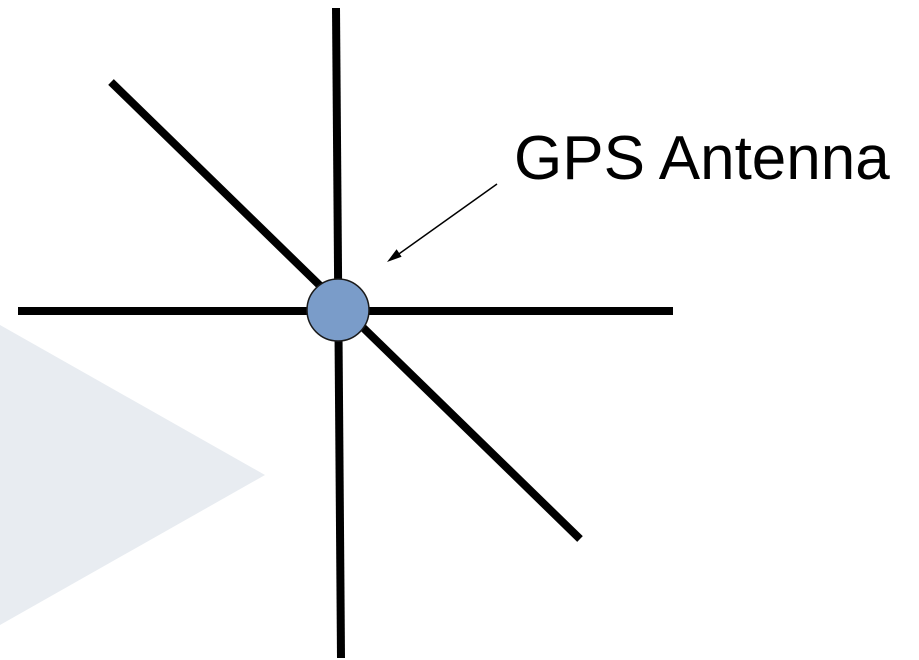 The height and width of the screenshot is (660, 919). What do you see at coordinates (338, 310) in the screenshot?
I see `gps-antenna-circle` at bounding box center [338, 310].